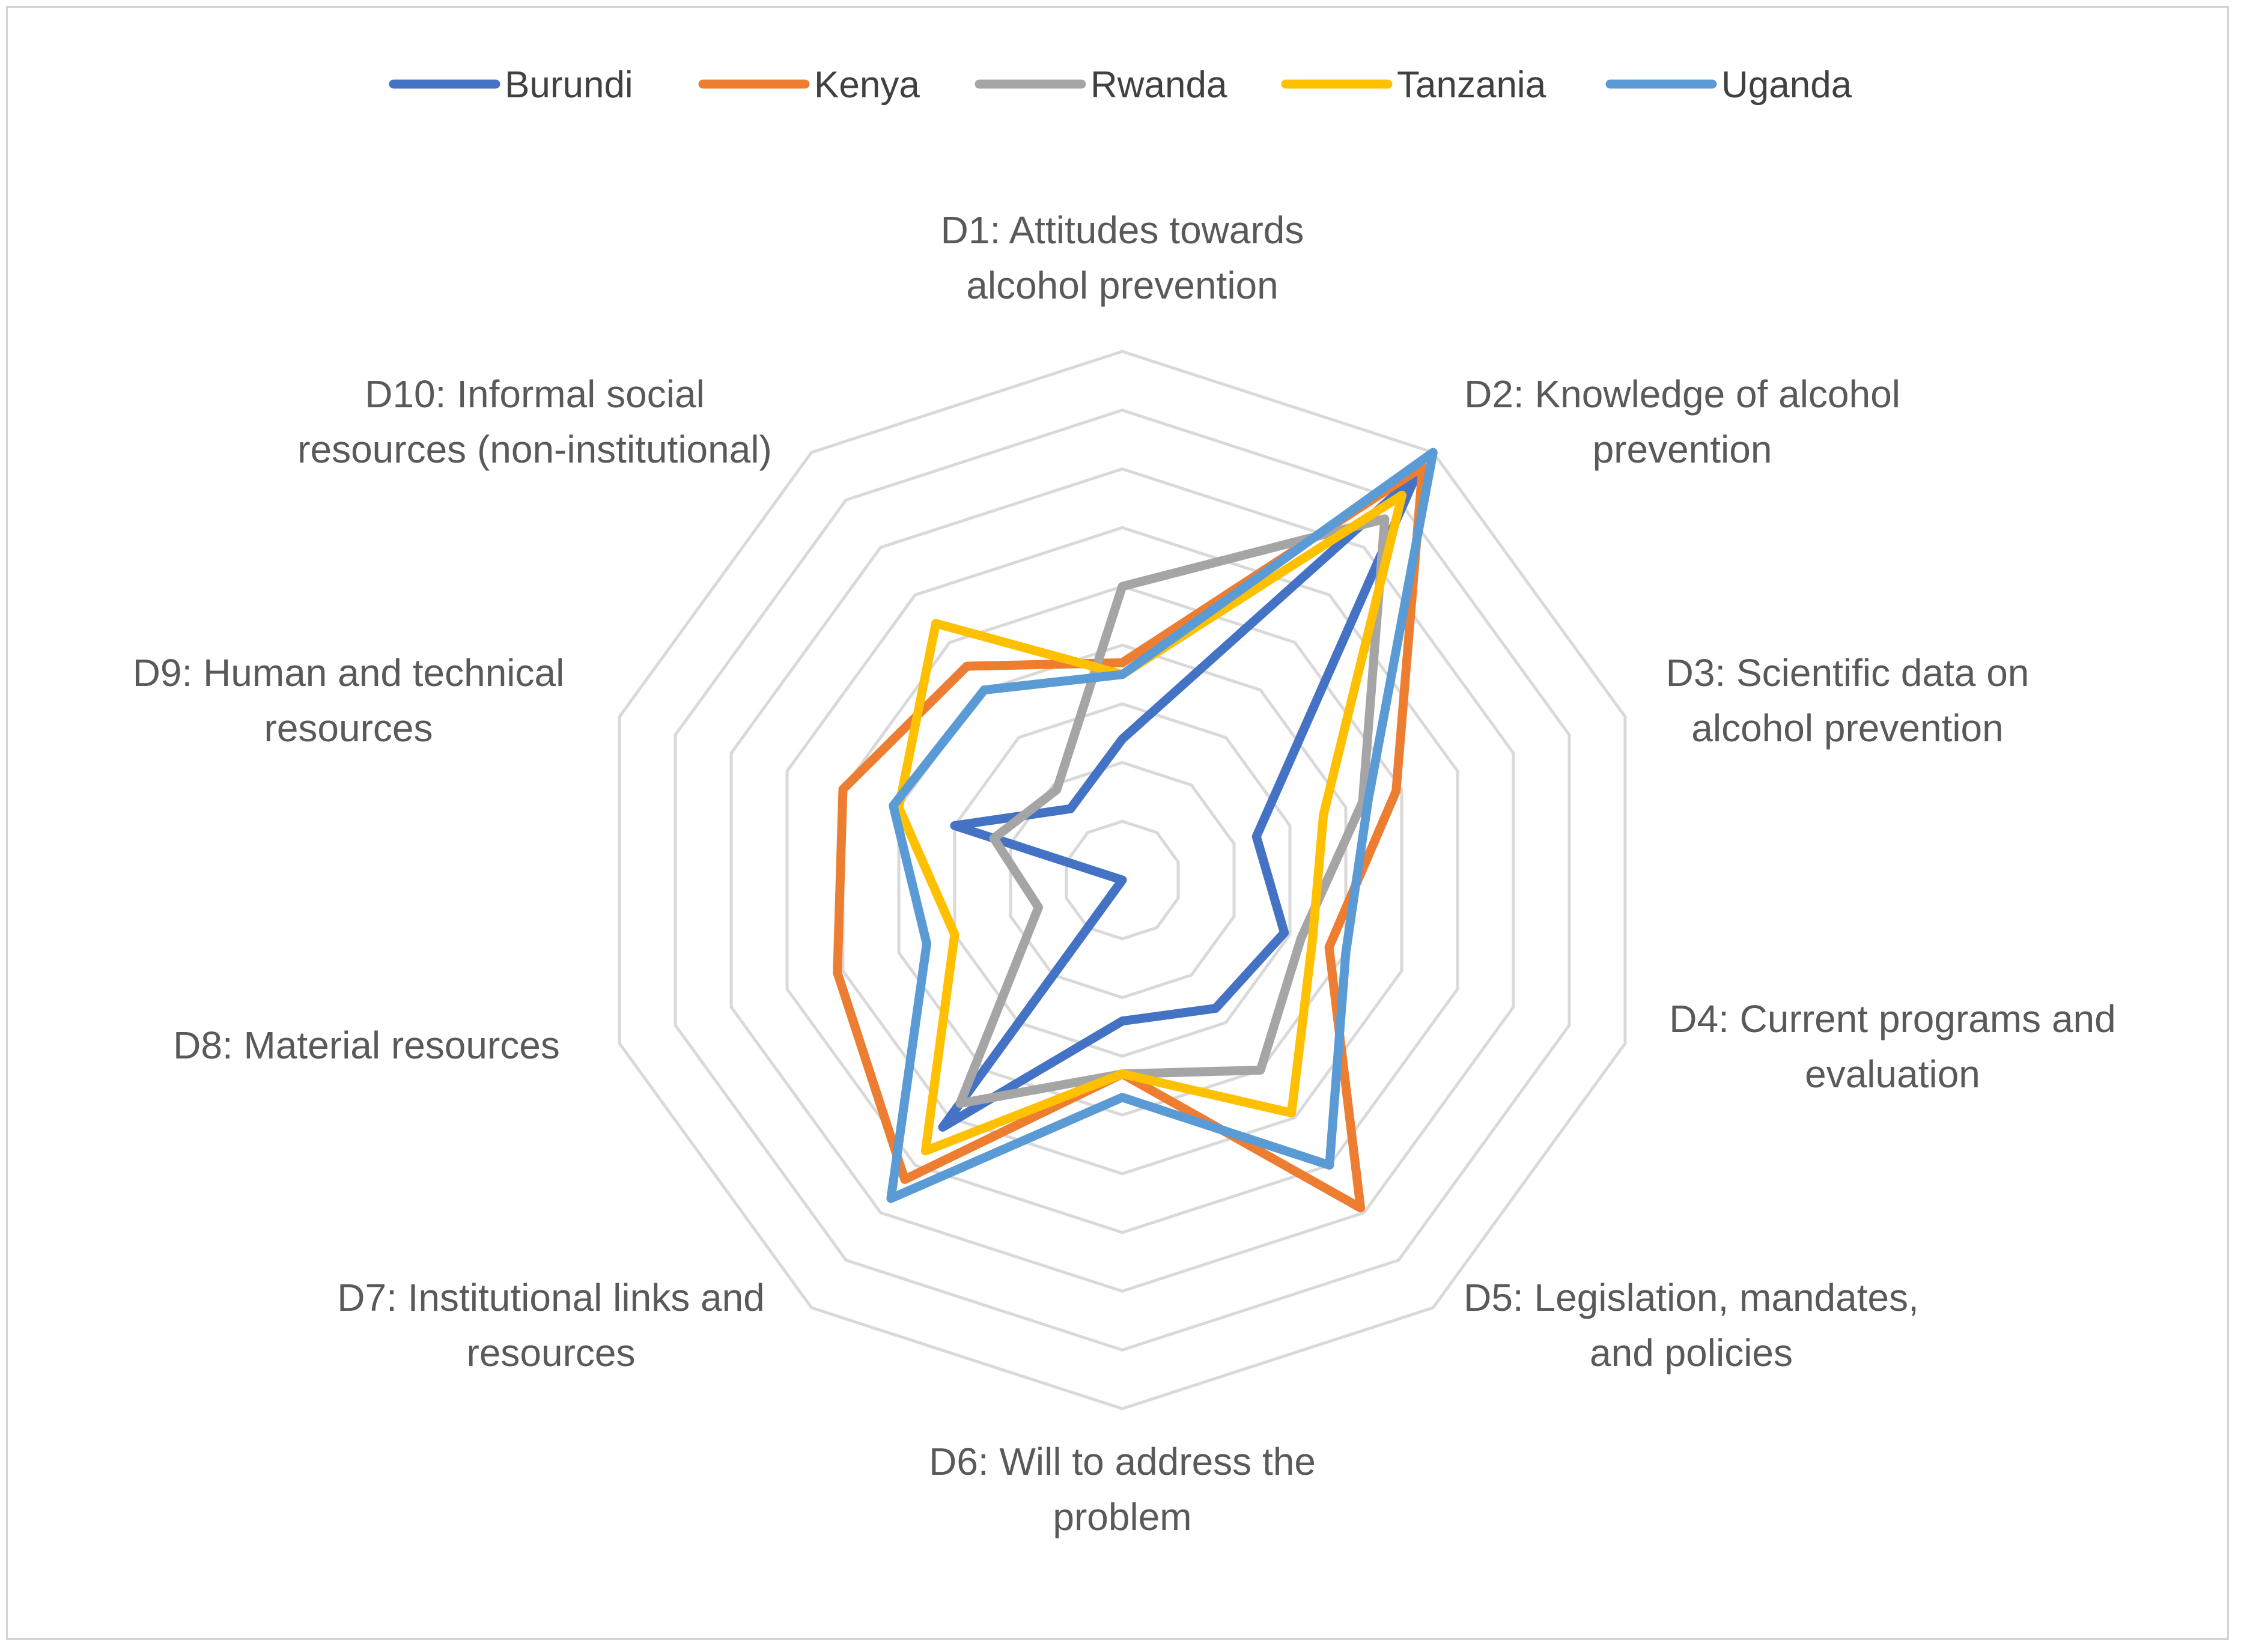 This screenshot has width=2244, height=1652. Describe the element at coordinates (1323, 814) in the screenshot. I see `data-point-tanzania-d3` at that location.